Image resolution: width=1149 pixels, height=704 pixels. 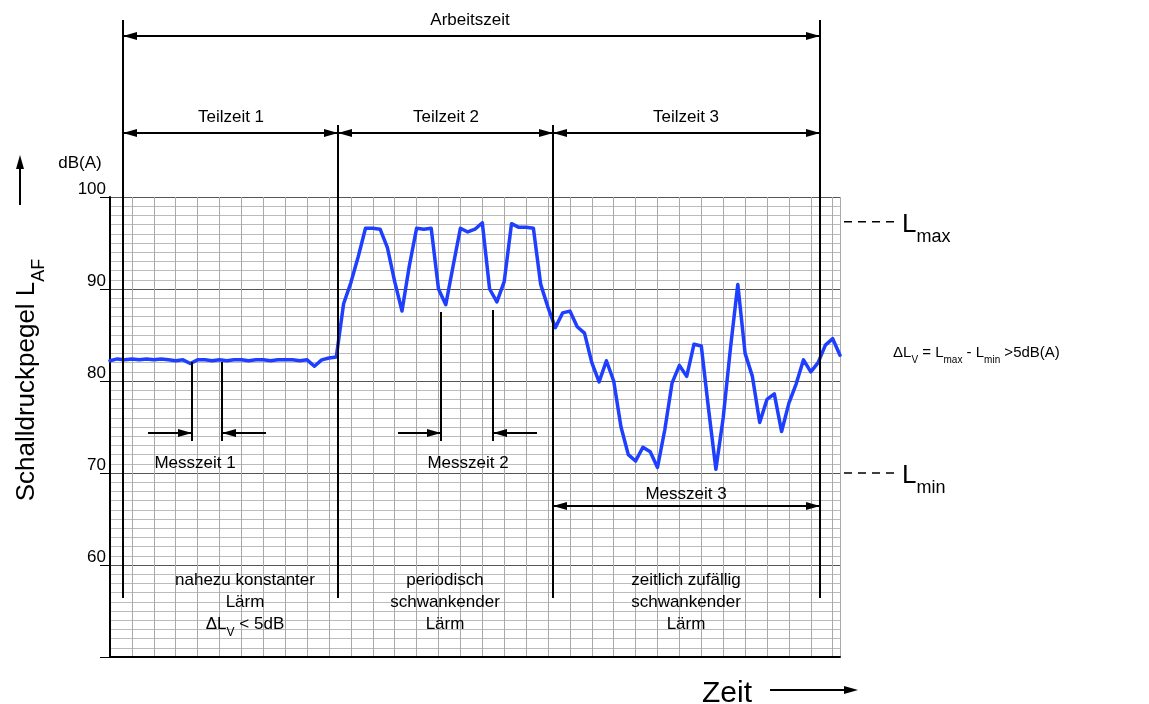 What do you see at coordinates (446, 116) in the screenshot?
I see `text: Teilzeit 2` at bounding box center [446, 116].